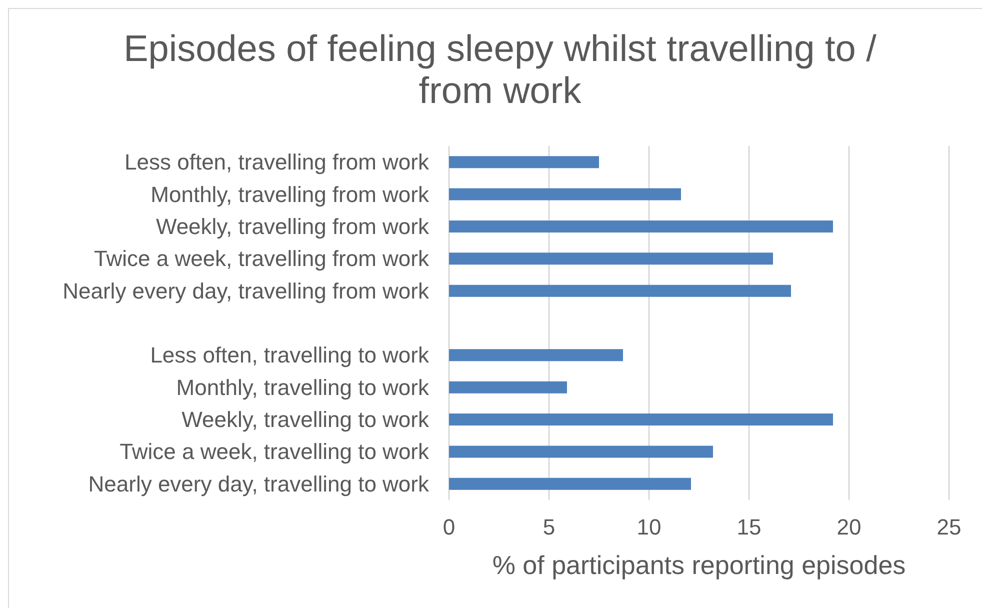 The width and height of the screenshot is (982, 608). I want to click on y-tick-label: Twice a week, travelling from work, so click(262, 259).